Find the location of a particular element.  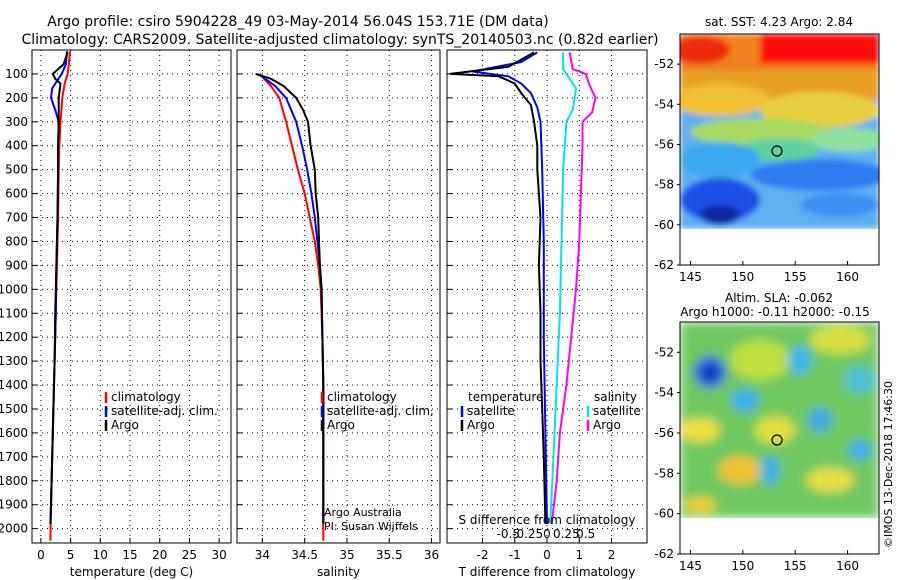

x-axis-label: T difference from climatology is located at coordinates (547, 572).